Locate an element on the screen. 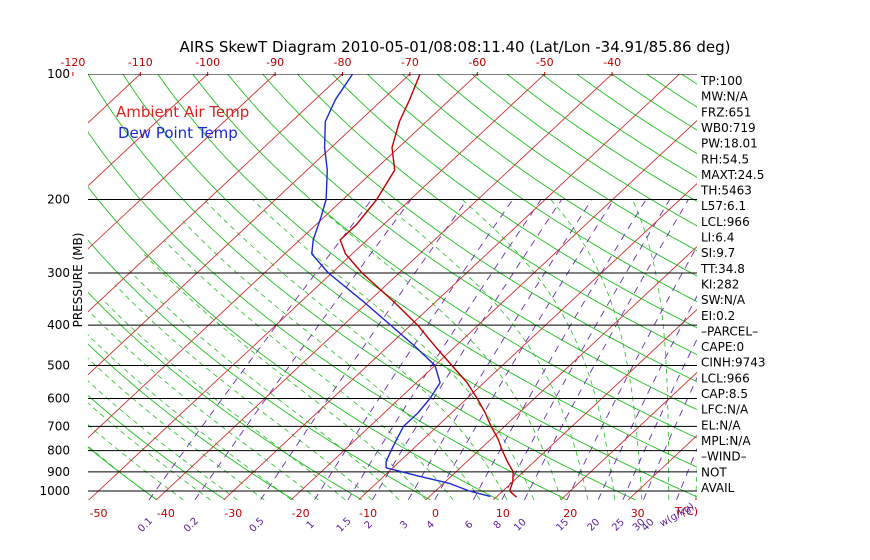  index-entry: CAPE:0 is located at coordinates (722, 347).